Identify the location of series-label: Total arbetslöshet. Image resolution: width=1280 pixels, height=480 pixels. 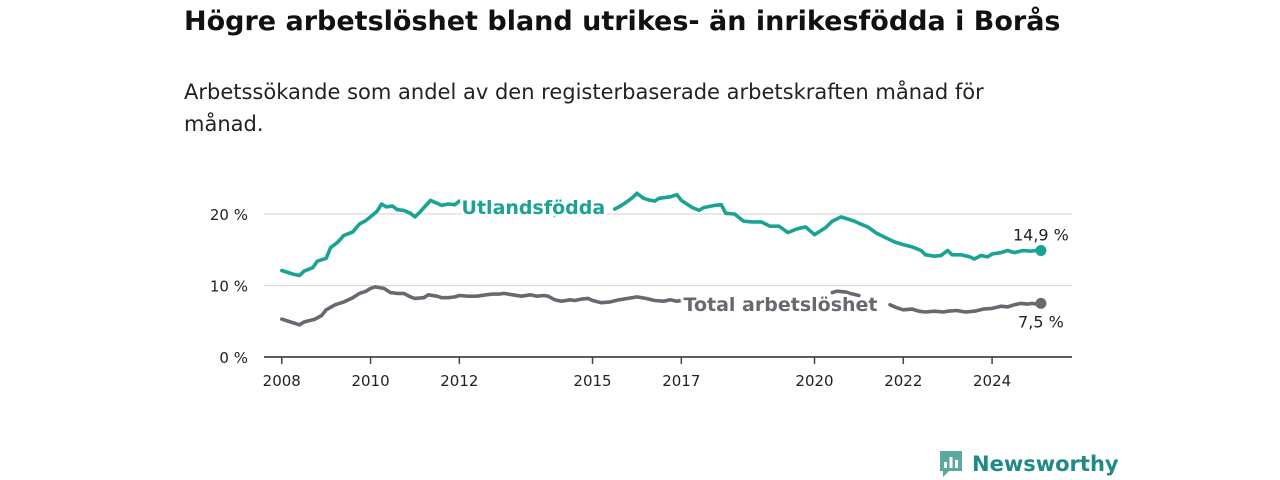
(781, 305).